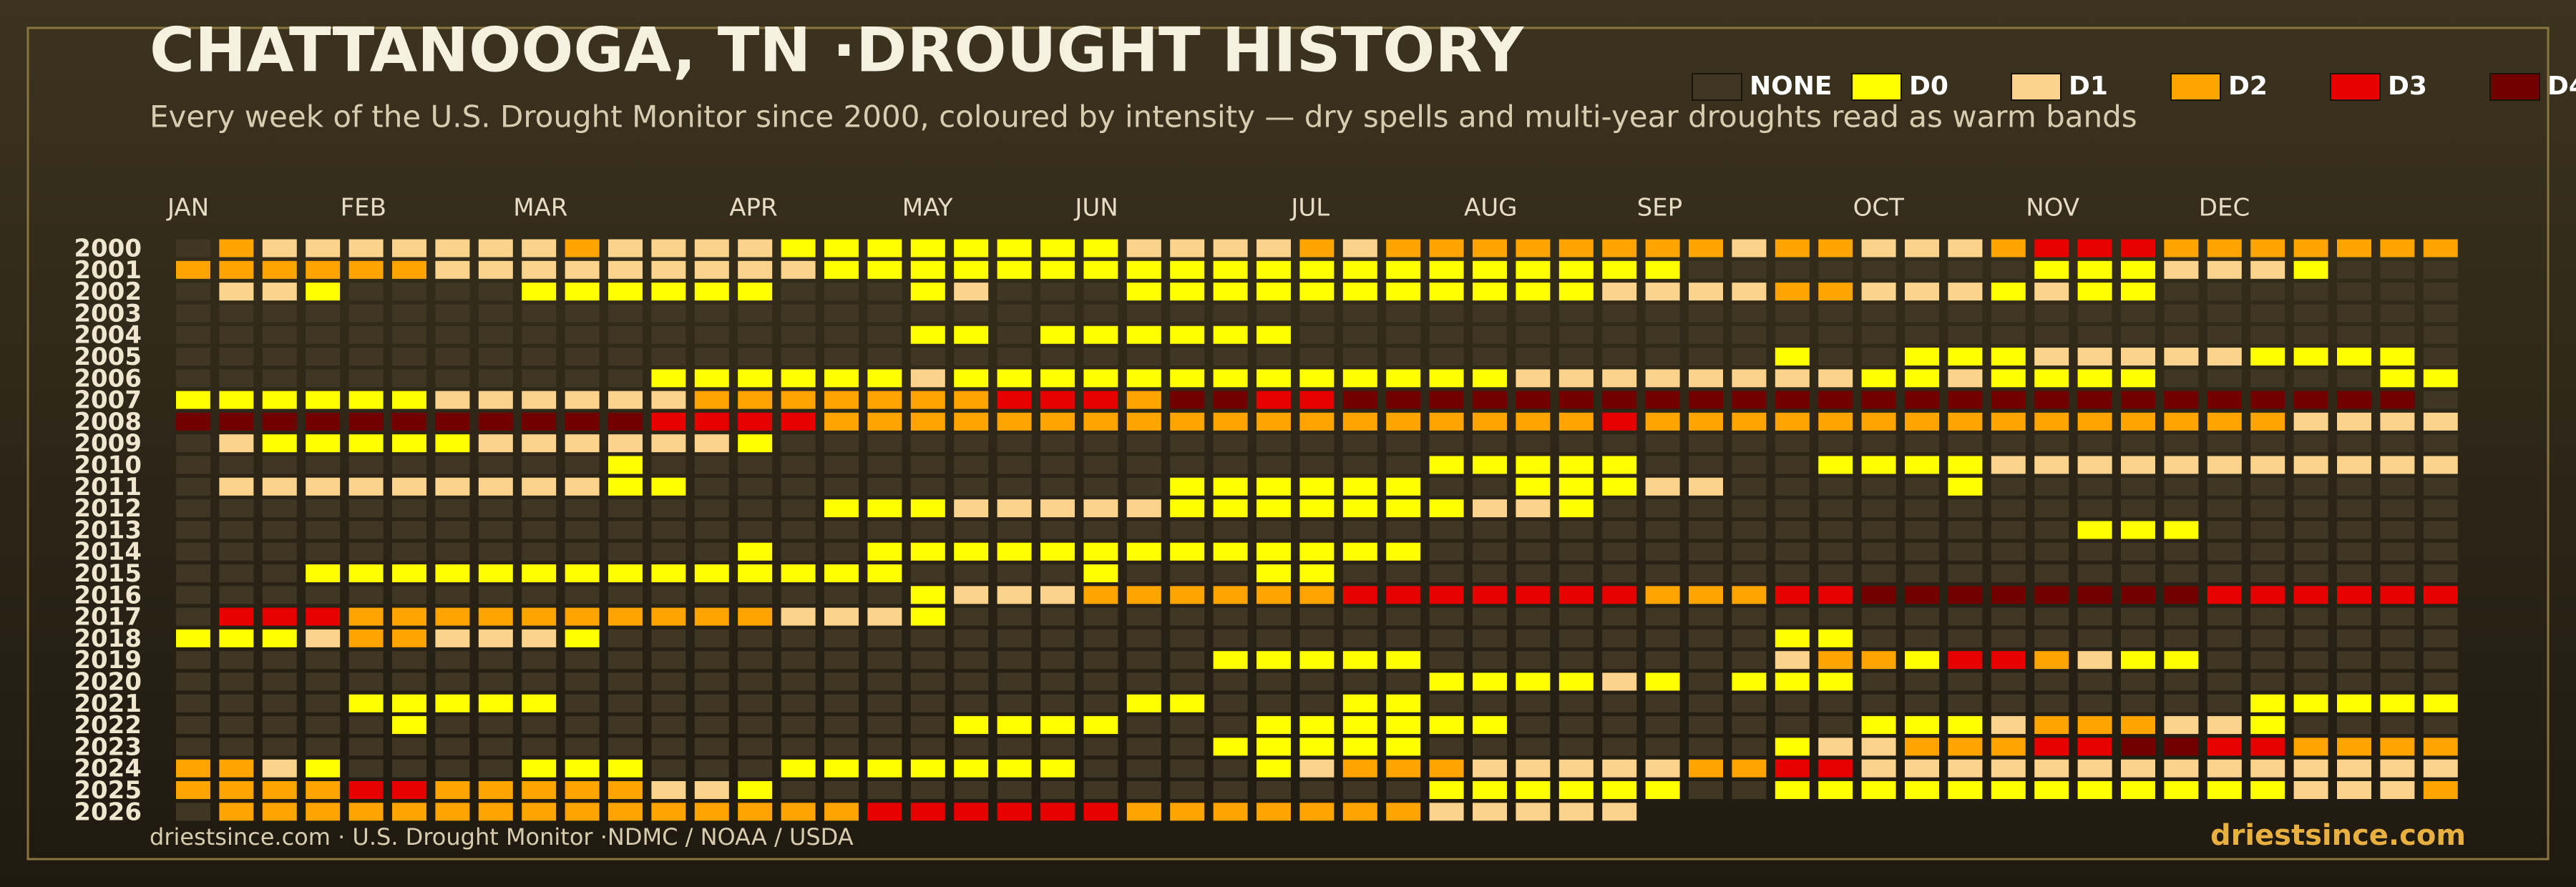 This screenshot has height=887, width=2576. What do you see at coordinates (1791, 86) in the screenshot?
I see `legend-label: NONE` at bounding box center [1791, 86].